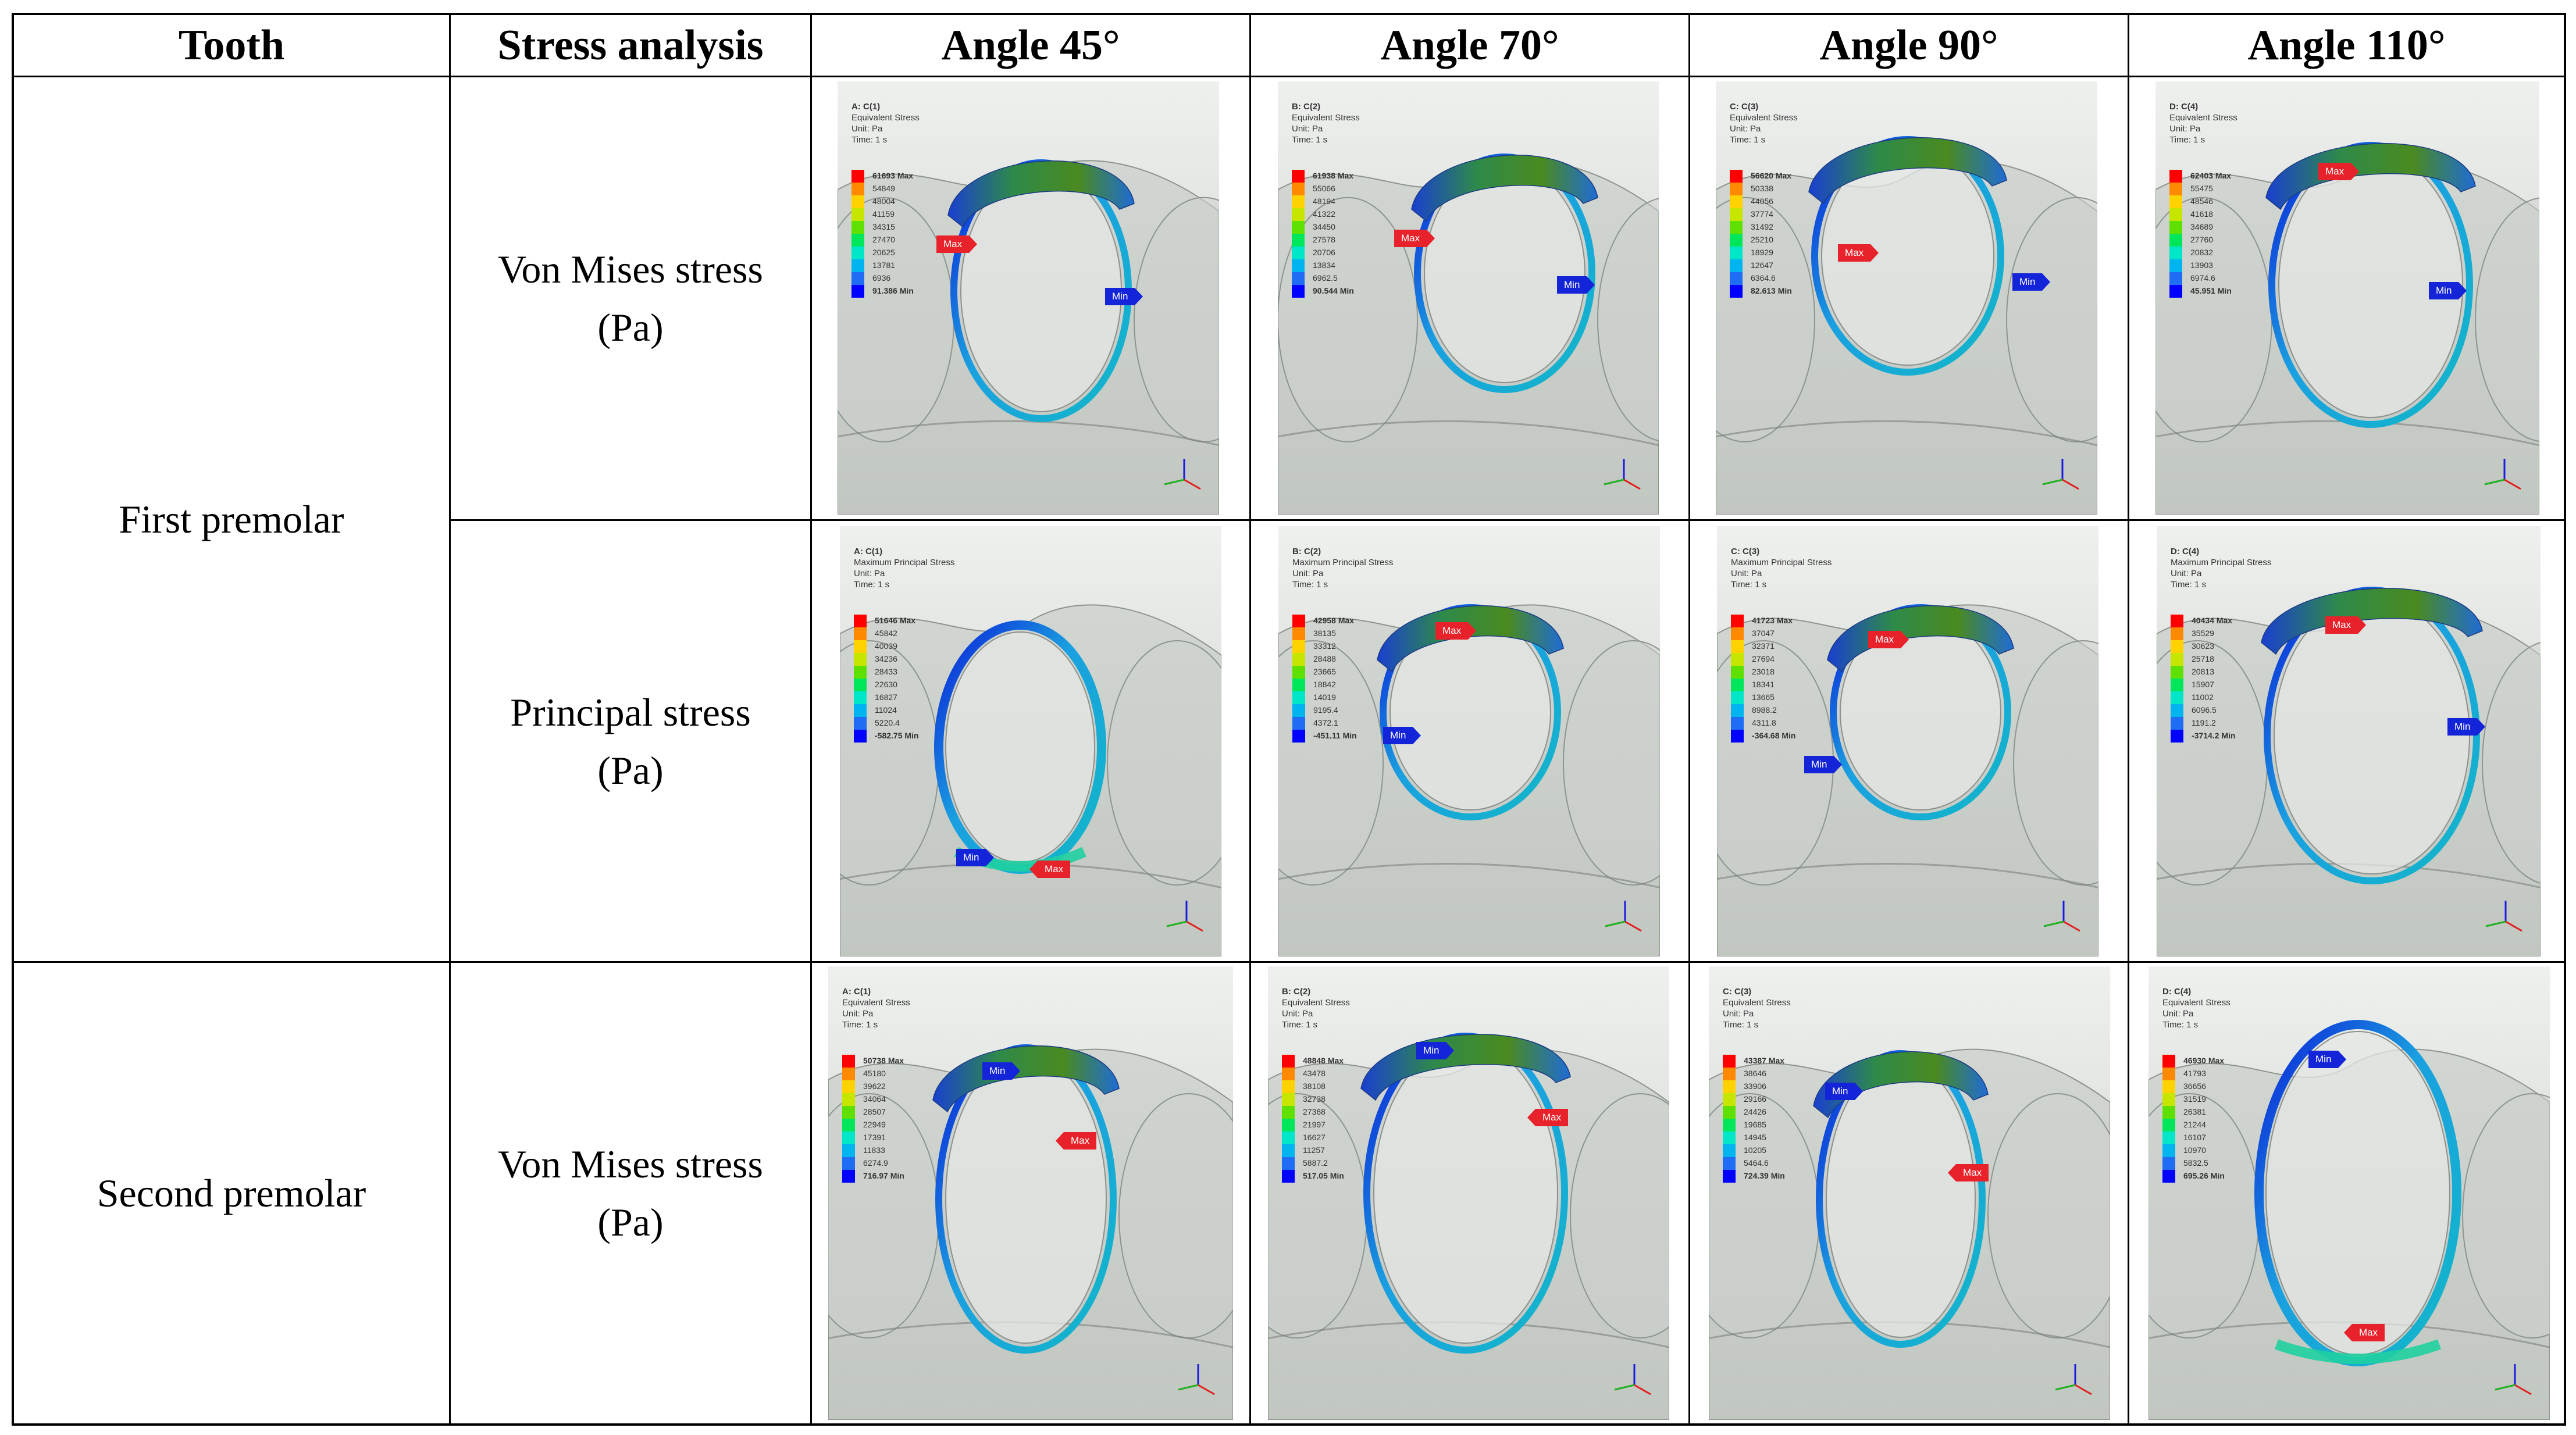  I want to click on legend-entry: 55475, so click(2218, 189).